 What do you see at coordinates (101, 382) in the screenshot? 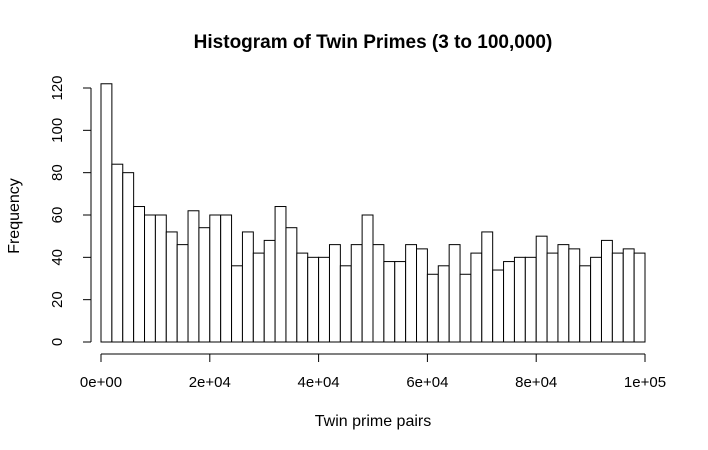
I see `x-tick-label: 0e+00` at bounding box center [101, 382].